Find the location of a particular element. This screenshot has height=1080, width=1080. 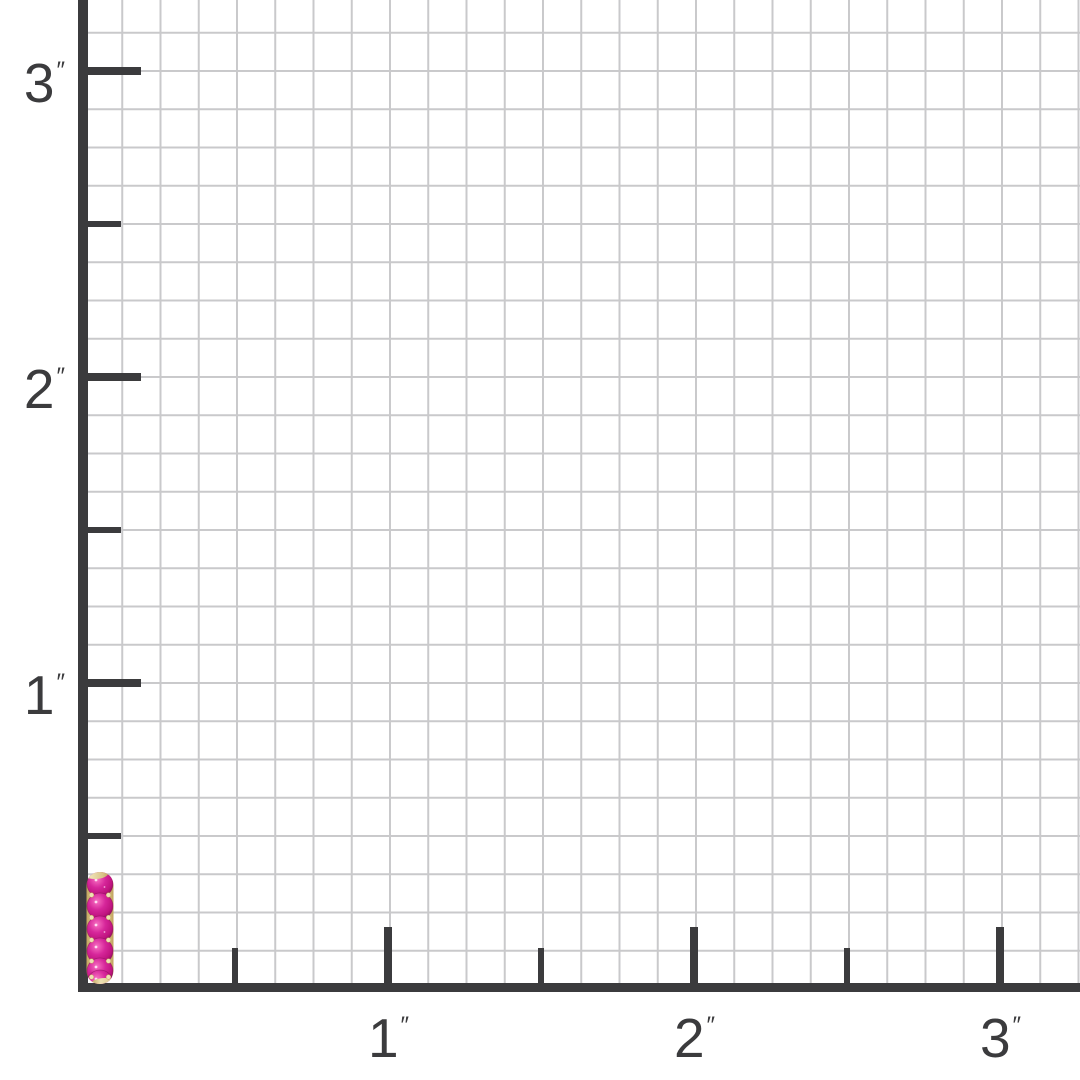

x-axis-major-tick-3in is located at coordinates (1000, 956).